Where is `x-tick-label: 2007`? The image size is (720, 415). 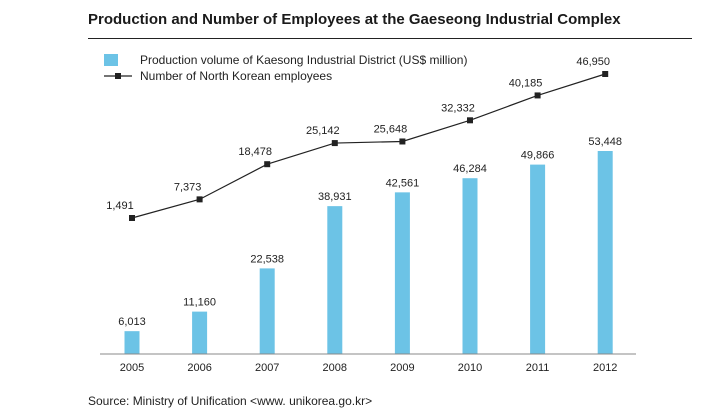
x-tick-label: 2007 is located at coordinates (267, 368).